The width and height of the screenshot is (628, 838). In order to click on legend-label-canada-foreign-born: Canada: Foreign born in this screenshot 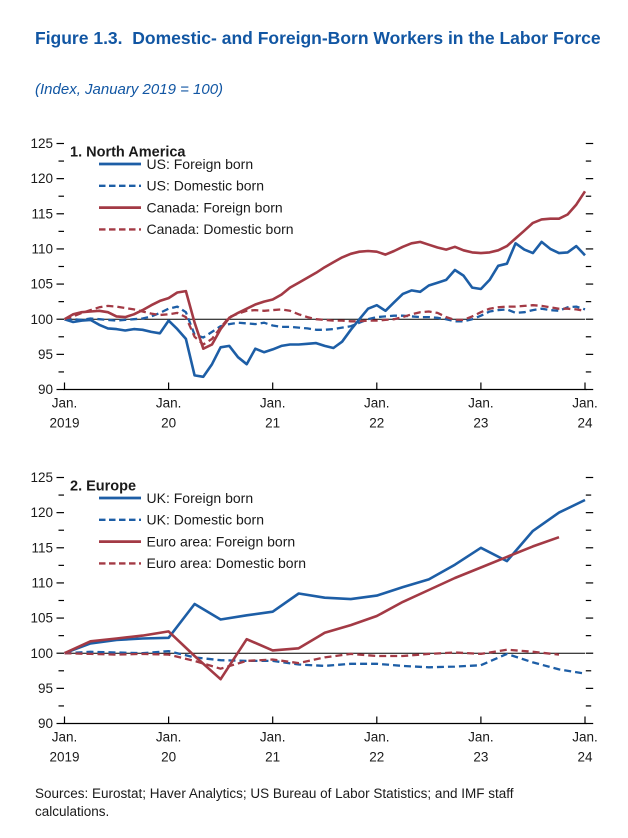, I will do `click(215, 207)`.